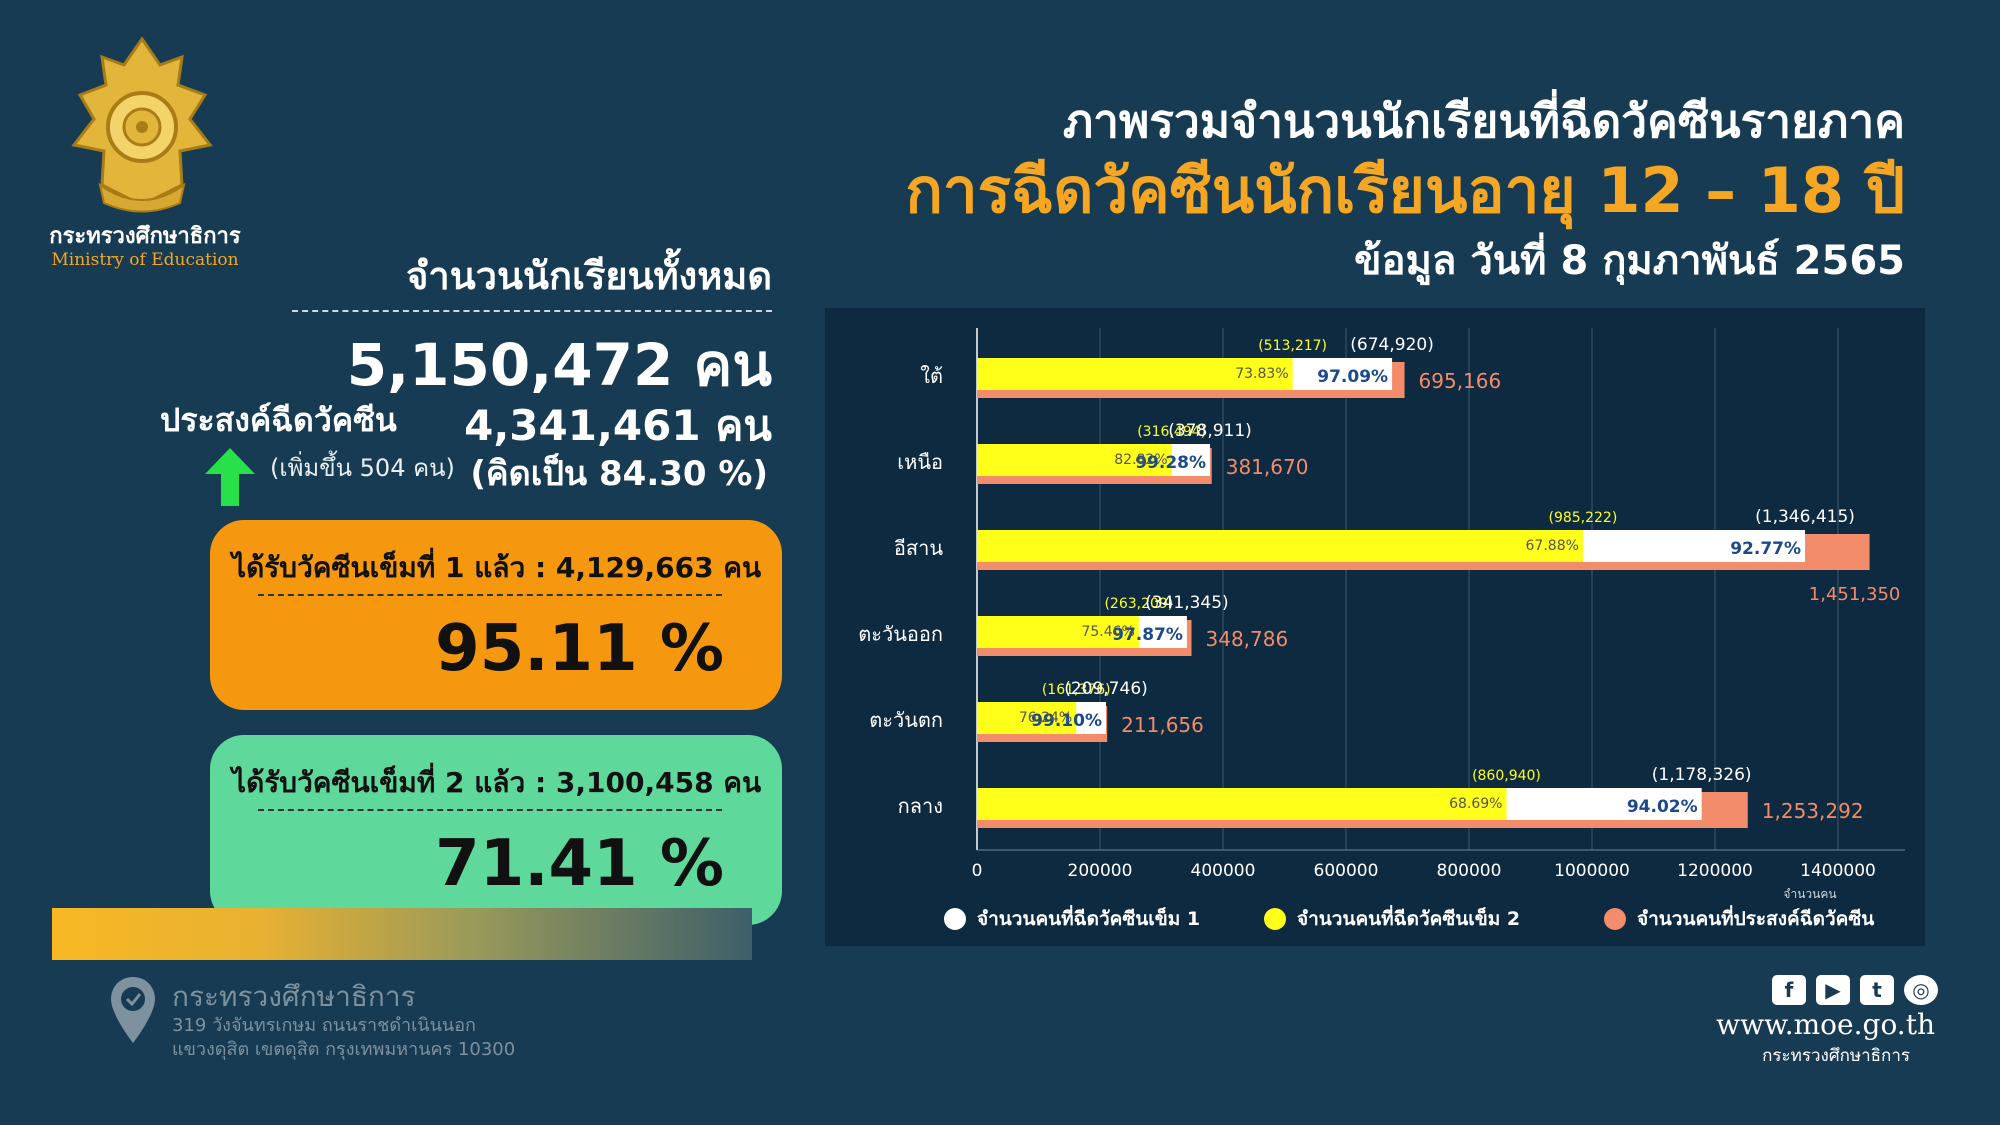 The height and width of the screenshot is (1125, 2000). Describe the element at coordinates (1702, 775) in the screenshot. I see `dose1-value-label: (1,178,326)` at that location.